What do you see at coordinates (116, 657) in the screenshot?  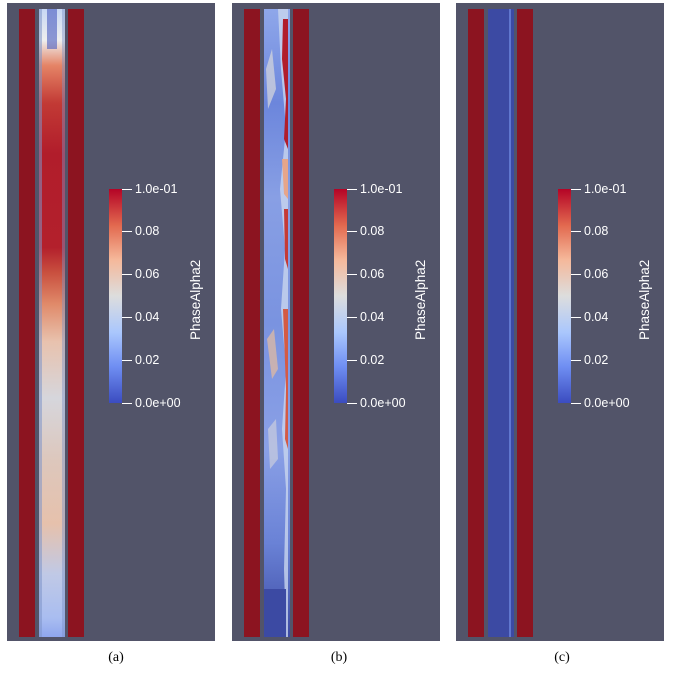 I see `caption-a: (a)` at bounding box center [116, 657].